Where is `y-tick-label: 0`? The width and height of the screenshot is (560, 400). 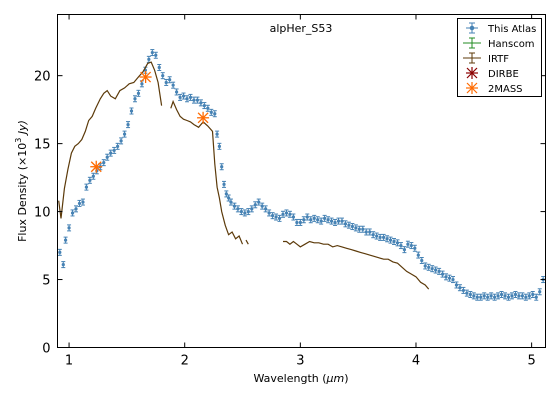 y-tick-label: 0 is located at coordinates (46, 349).